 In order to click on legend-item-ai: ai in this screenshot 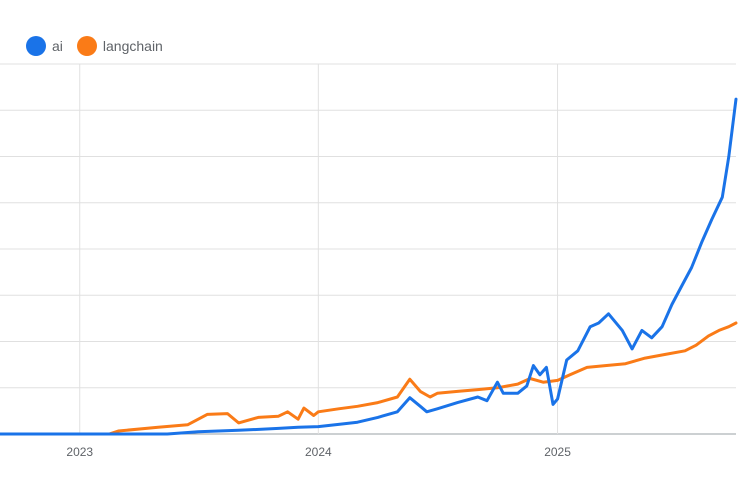, I will do `click(44, 46)`.